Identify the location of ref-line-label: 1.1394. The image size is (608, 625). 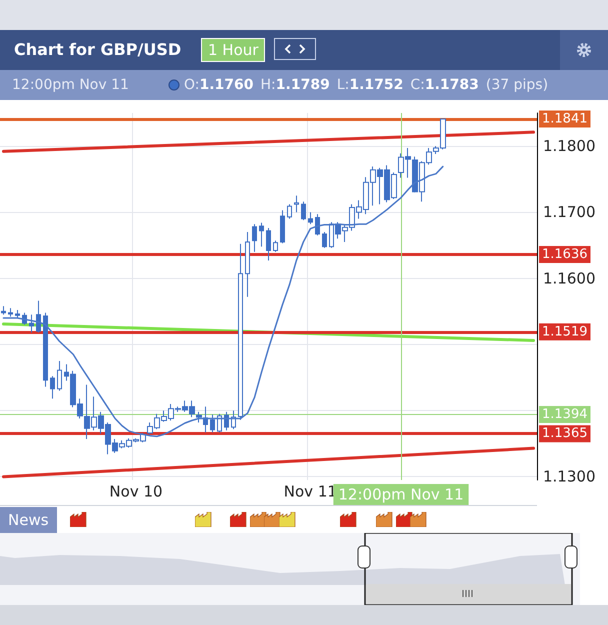
(565, 414).